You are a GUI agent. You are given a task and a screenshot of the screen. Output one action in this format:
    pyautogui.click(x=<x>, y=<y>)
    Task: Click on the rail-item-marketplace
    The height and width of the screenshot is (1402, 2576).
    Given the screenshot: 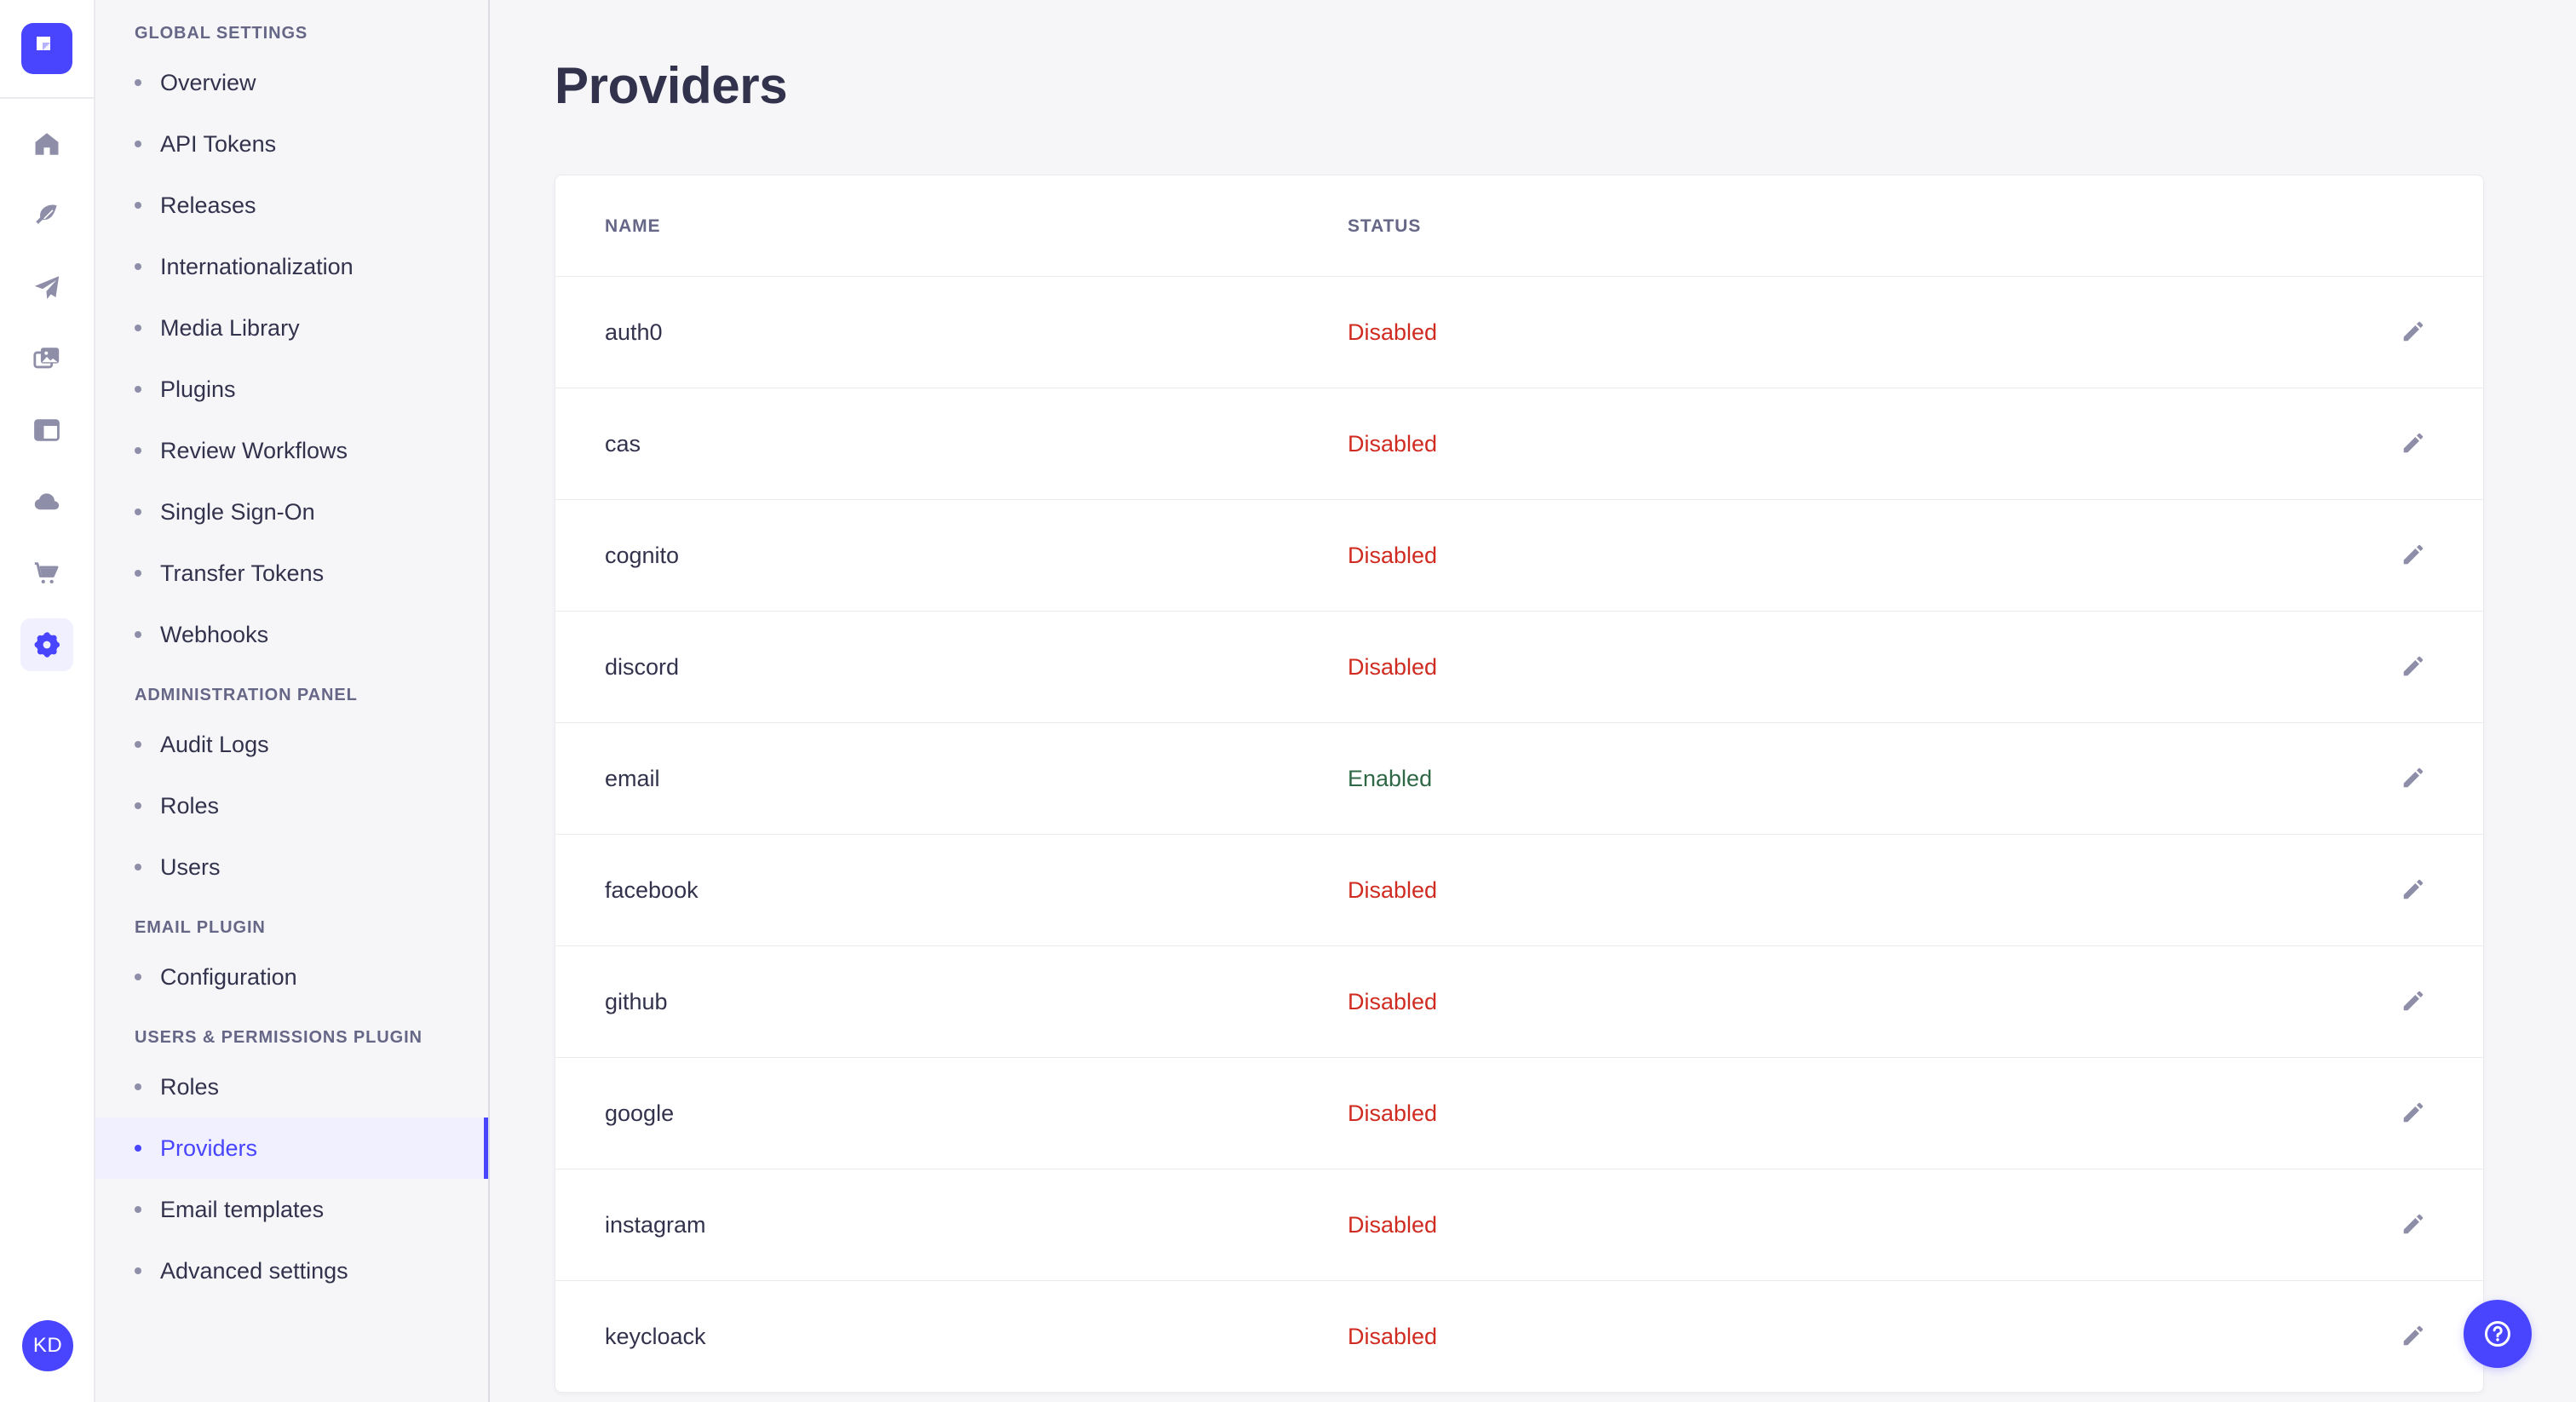 What is the action you would take?
    pyautogui.click(x=46, y=573)
    